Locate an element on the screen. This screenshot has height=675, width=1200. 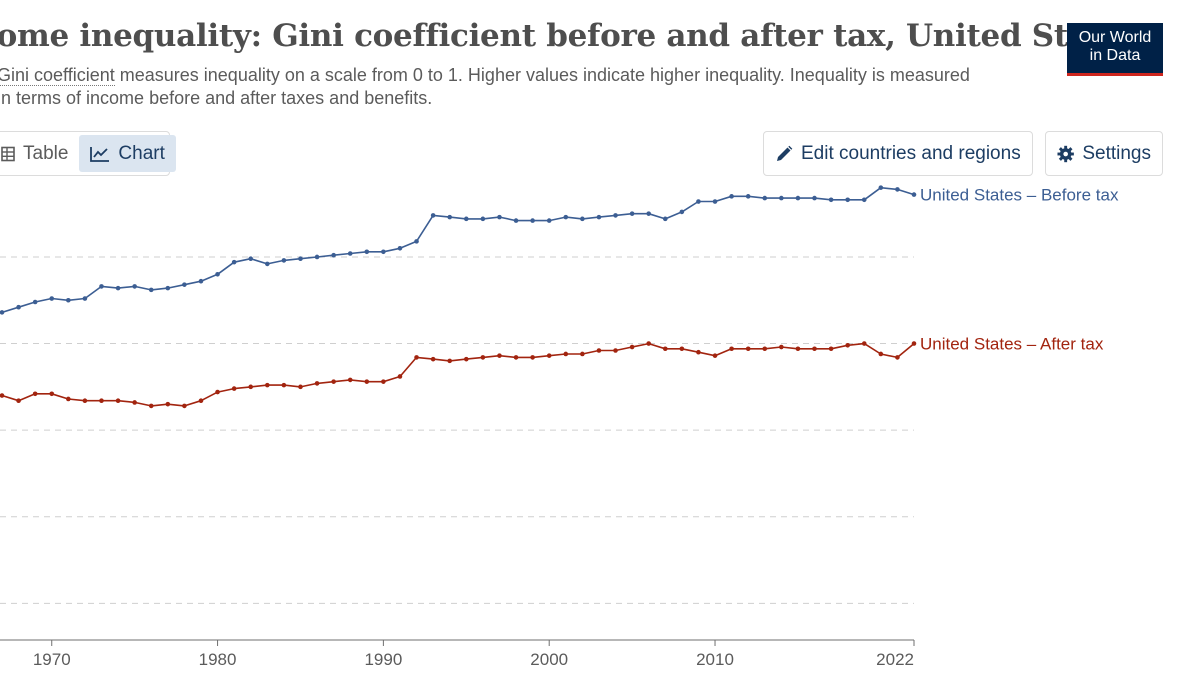
tab-table: Table is located at coordinates (39, 153).